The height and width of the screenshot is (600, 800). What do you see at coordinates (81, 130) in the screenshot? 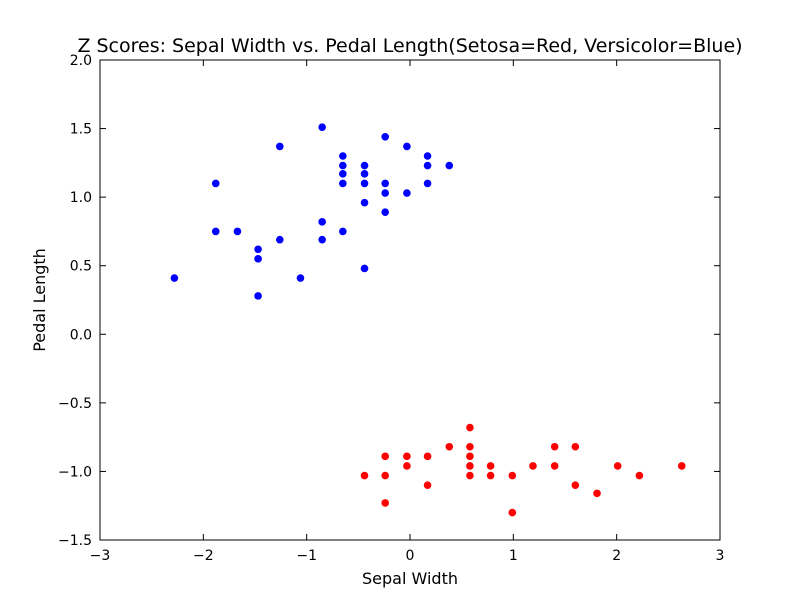
I see `y-tick-label: 1.5` at bounding box center [81, 130].